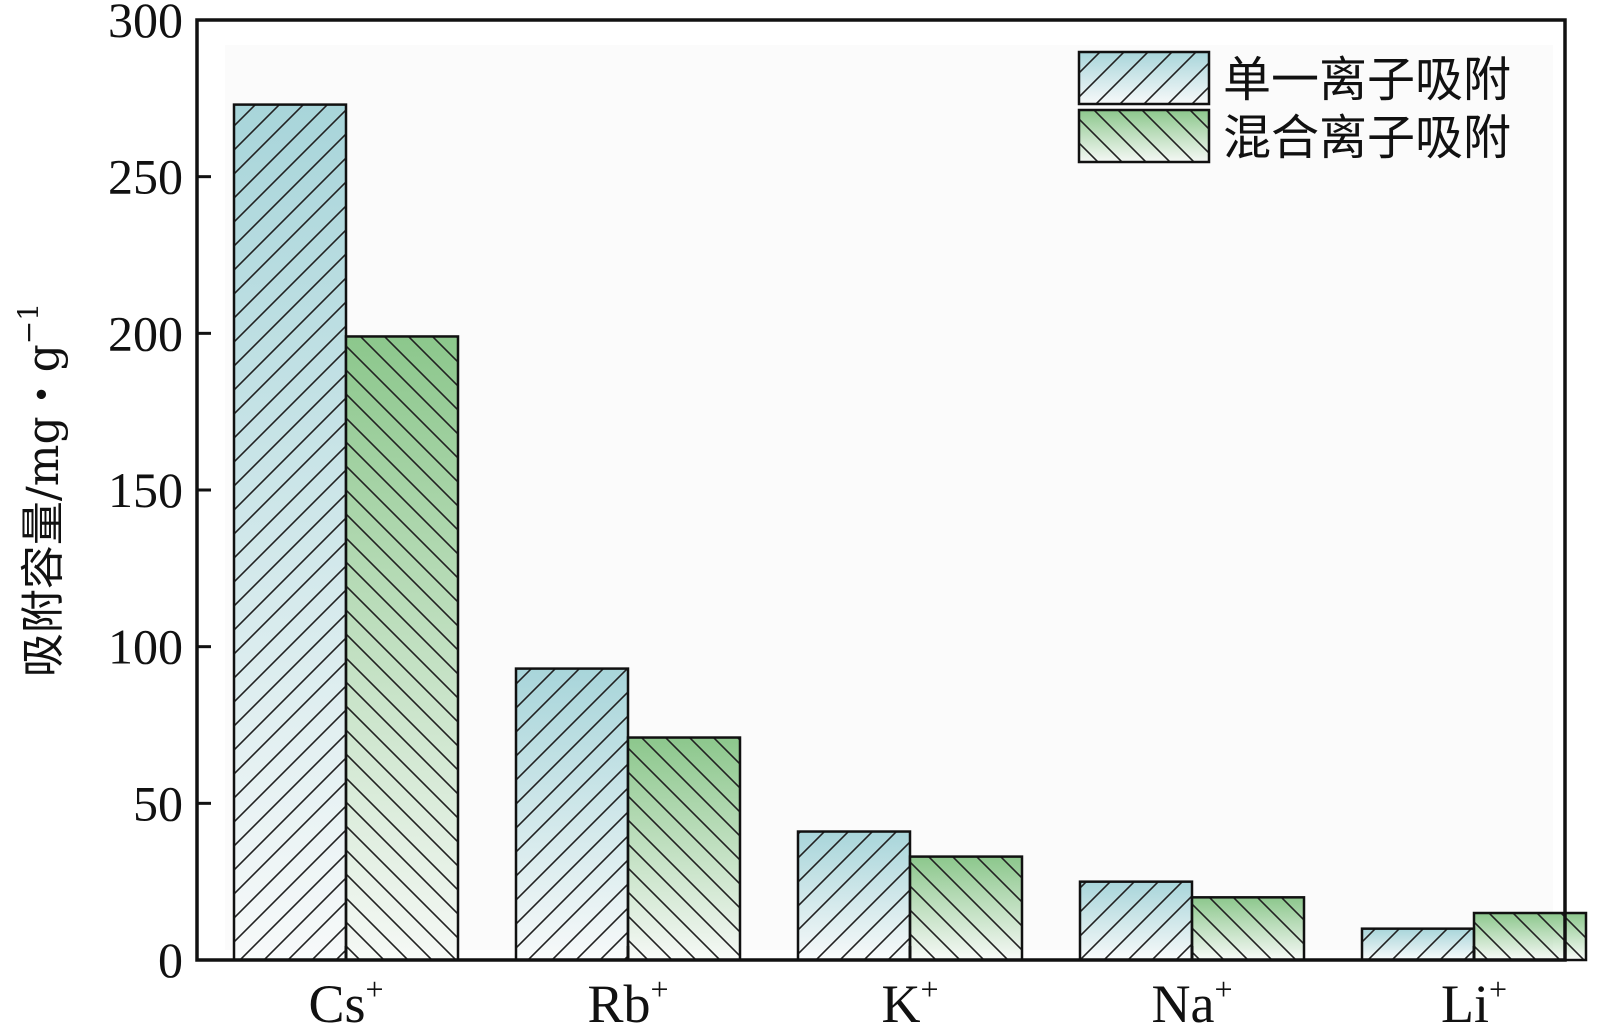 The image size is (1618, 1029). I want to click on legend-item-2: 混合离子吸附, so click(1294, 137).